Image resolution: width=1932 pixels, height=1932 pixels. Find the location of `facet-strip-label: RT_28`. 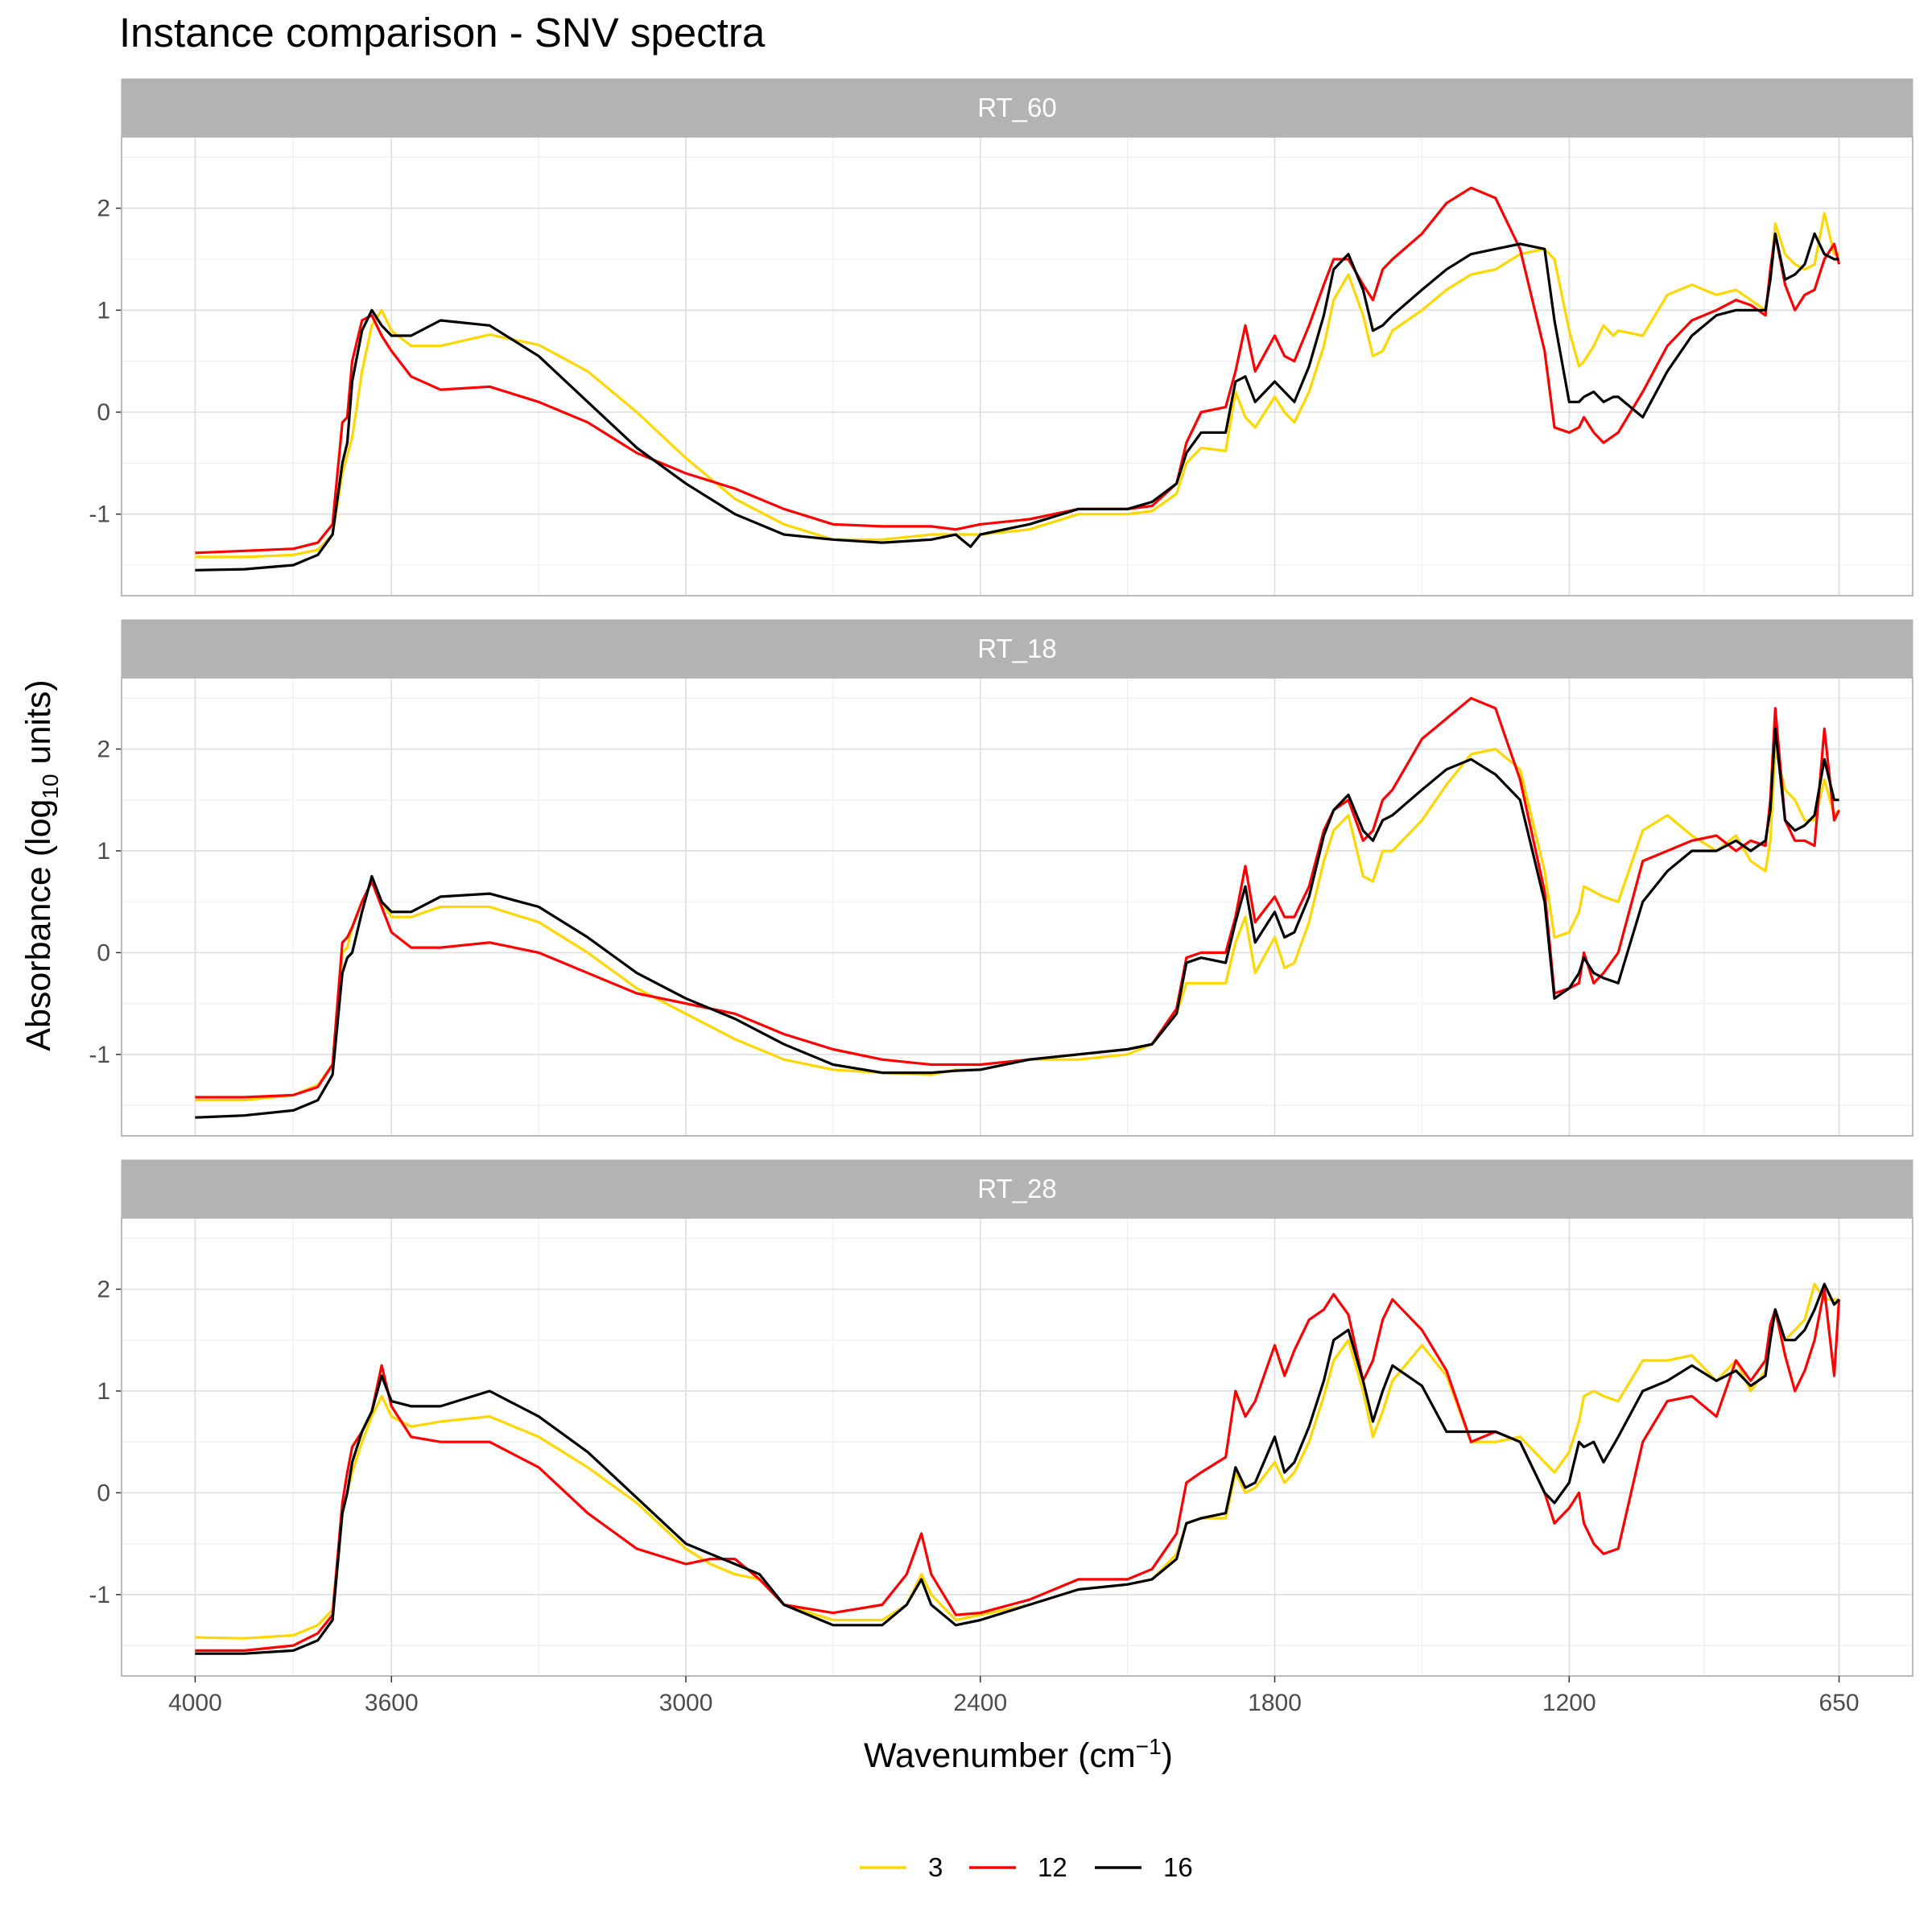

facet-strip-label: RT_28 is located at coordinates (1016, 1188).